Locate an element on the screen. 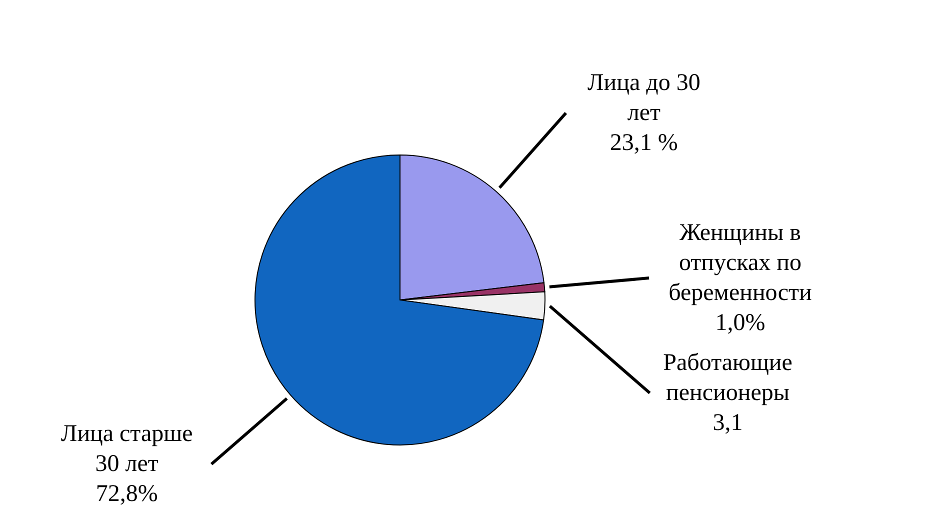  slice-label: Женщины в отпусках по беременности is located at coordinates (740, 263).